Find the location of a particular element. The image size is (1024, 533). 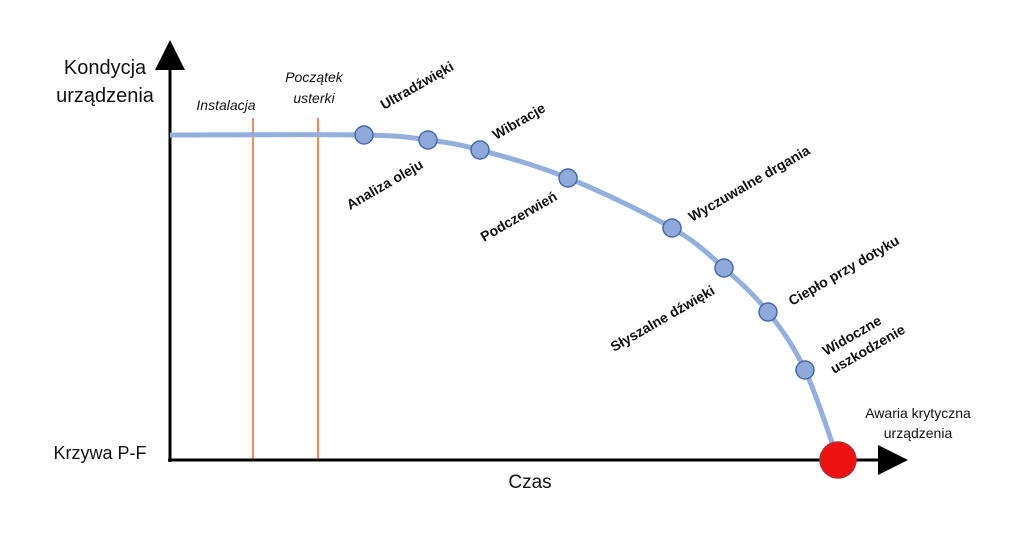

node-label: Wibracje is located at coordinates (519, 121).